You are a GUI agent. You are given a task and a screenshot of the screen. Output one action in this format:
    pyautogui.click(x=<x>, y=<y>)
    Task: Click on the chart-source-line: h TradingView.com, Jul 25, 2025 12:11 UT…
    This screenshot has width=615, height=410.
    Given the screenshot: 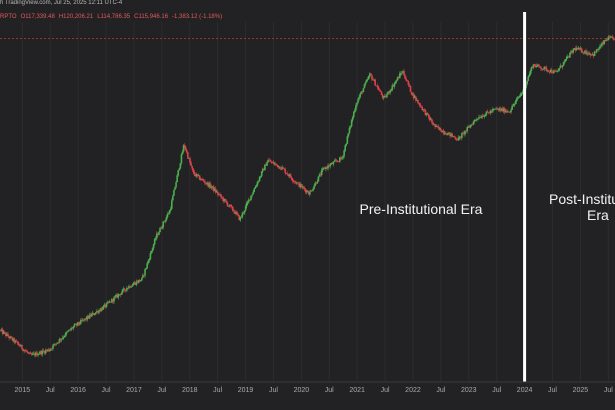 What is the action you would take?
    pyautogui.click(x=61, y=3)
    